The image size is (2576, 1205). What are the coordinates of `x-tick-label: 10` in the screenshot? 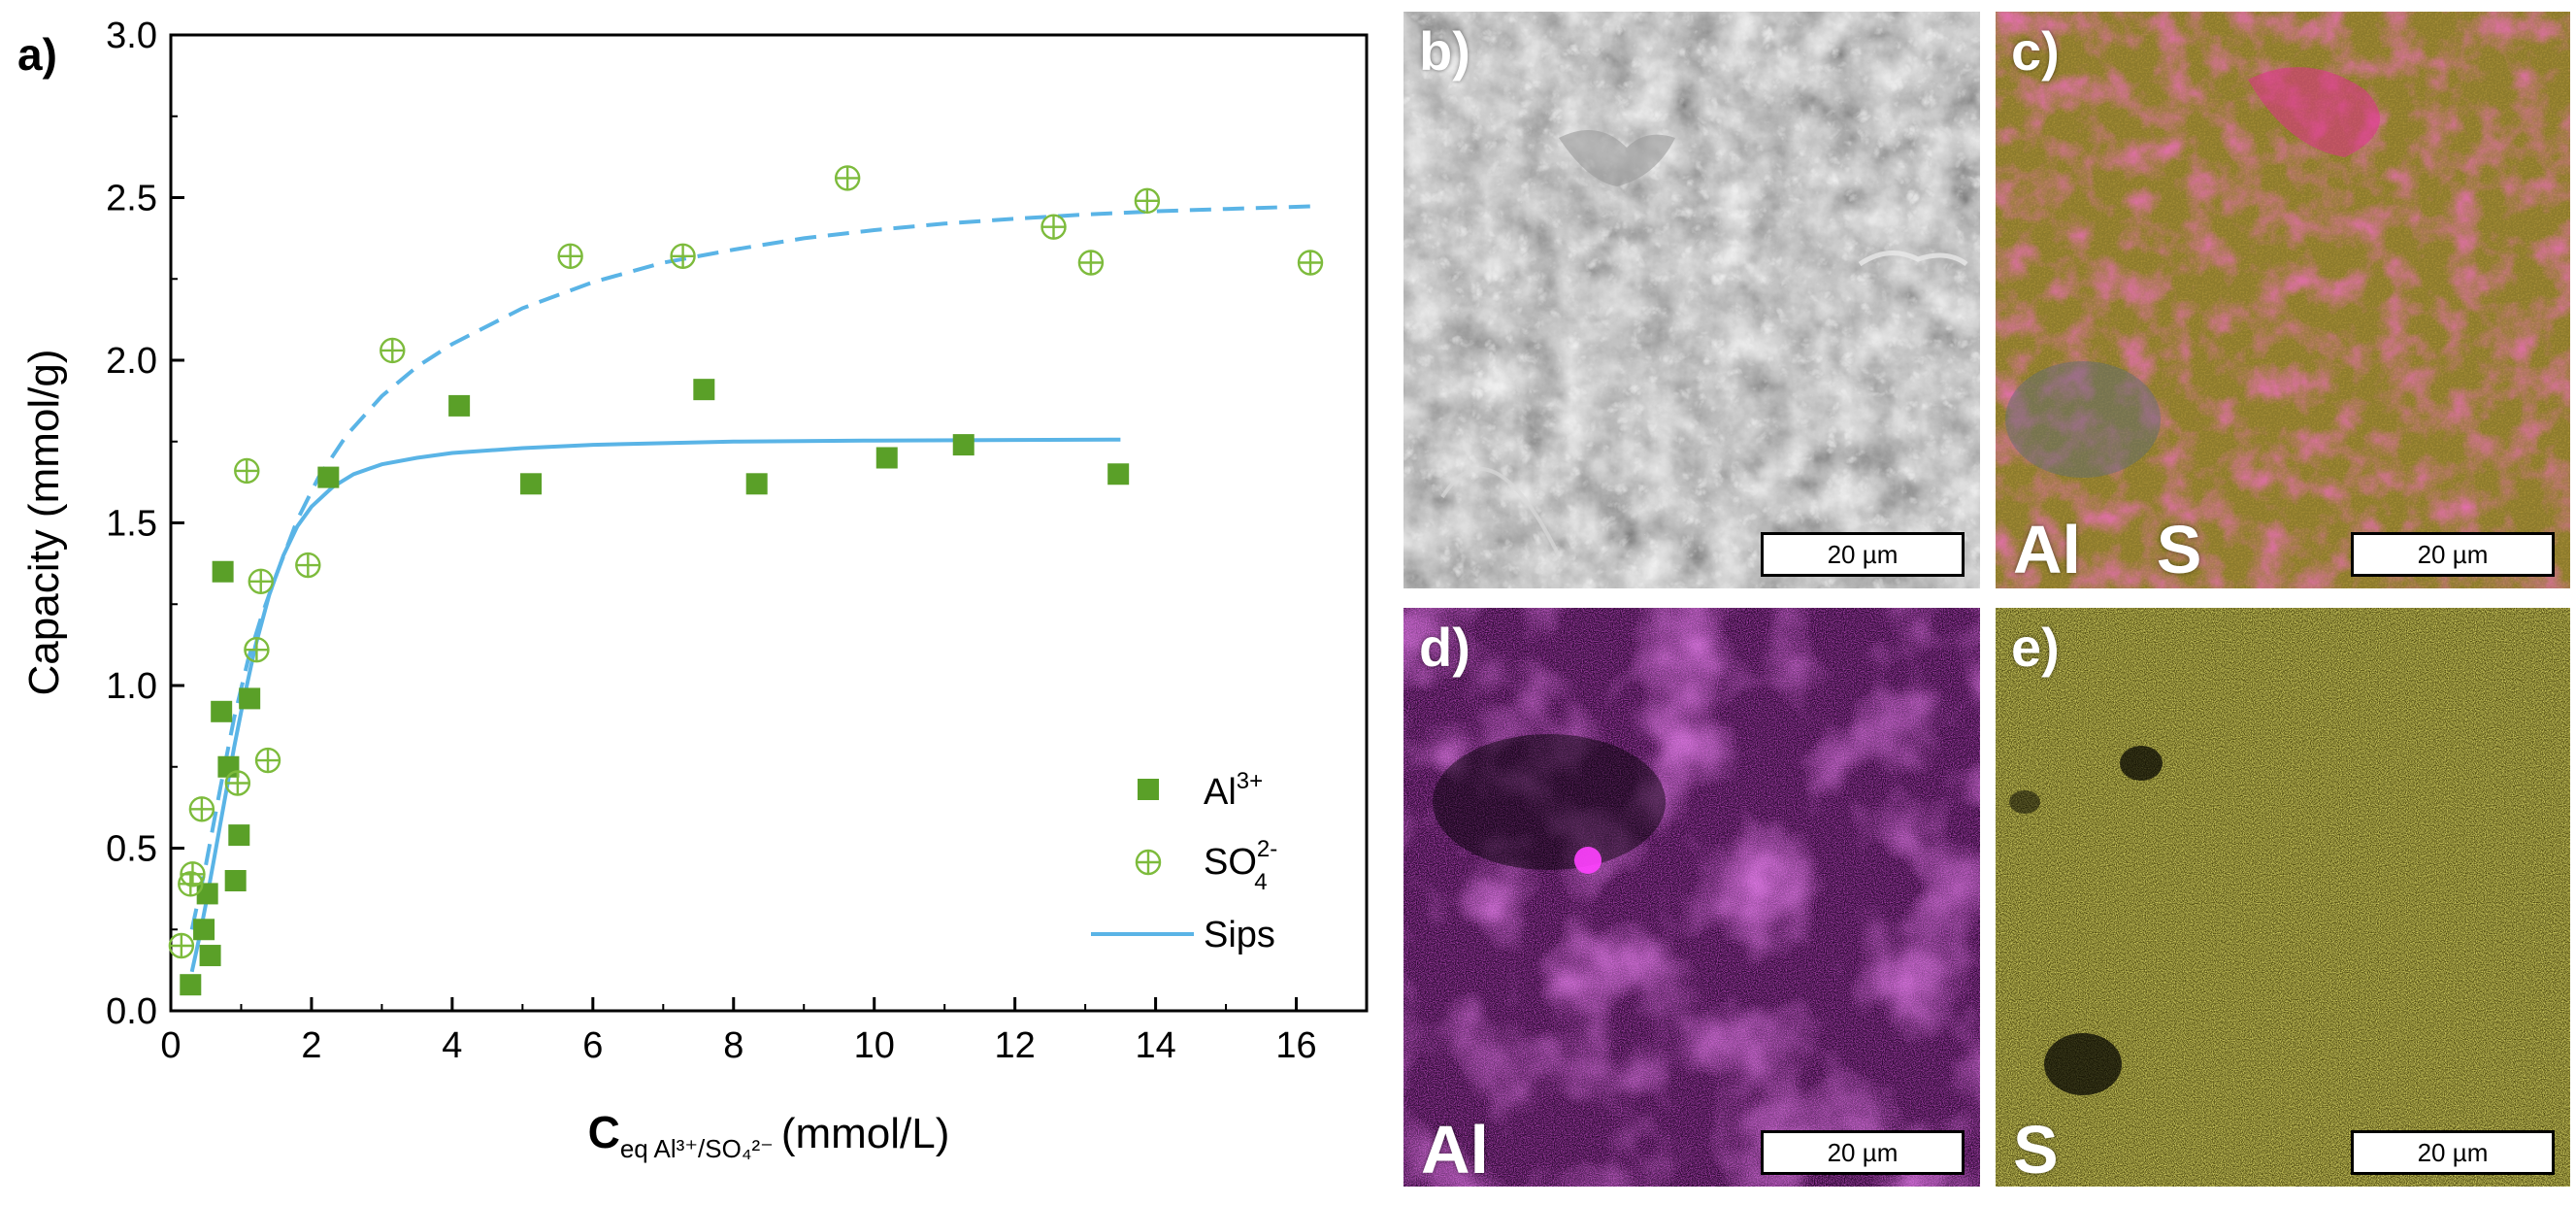 It's located at (874, 1045).